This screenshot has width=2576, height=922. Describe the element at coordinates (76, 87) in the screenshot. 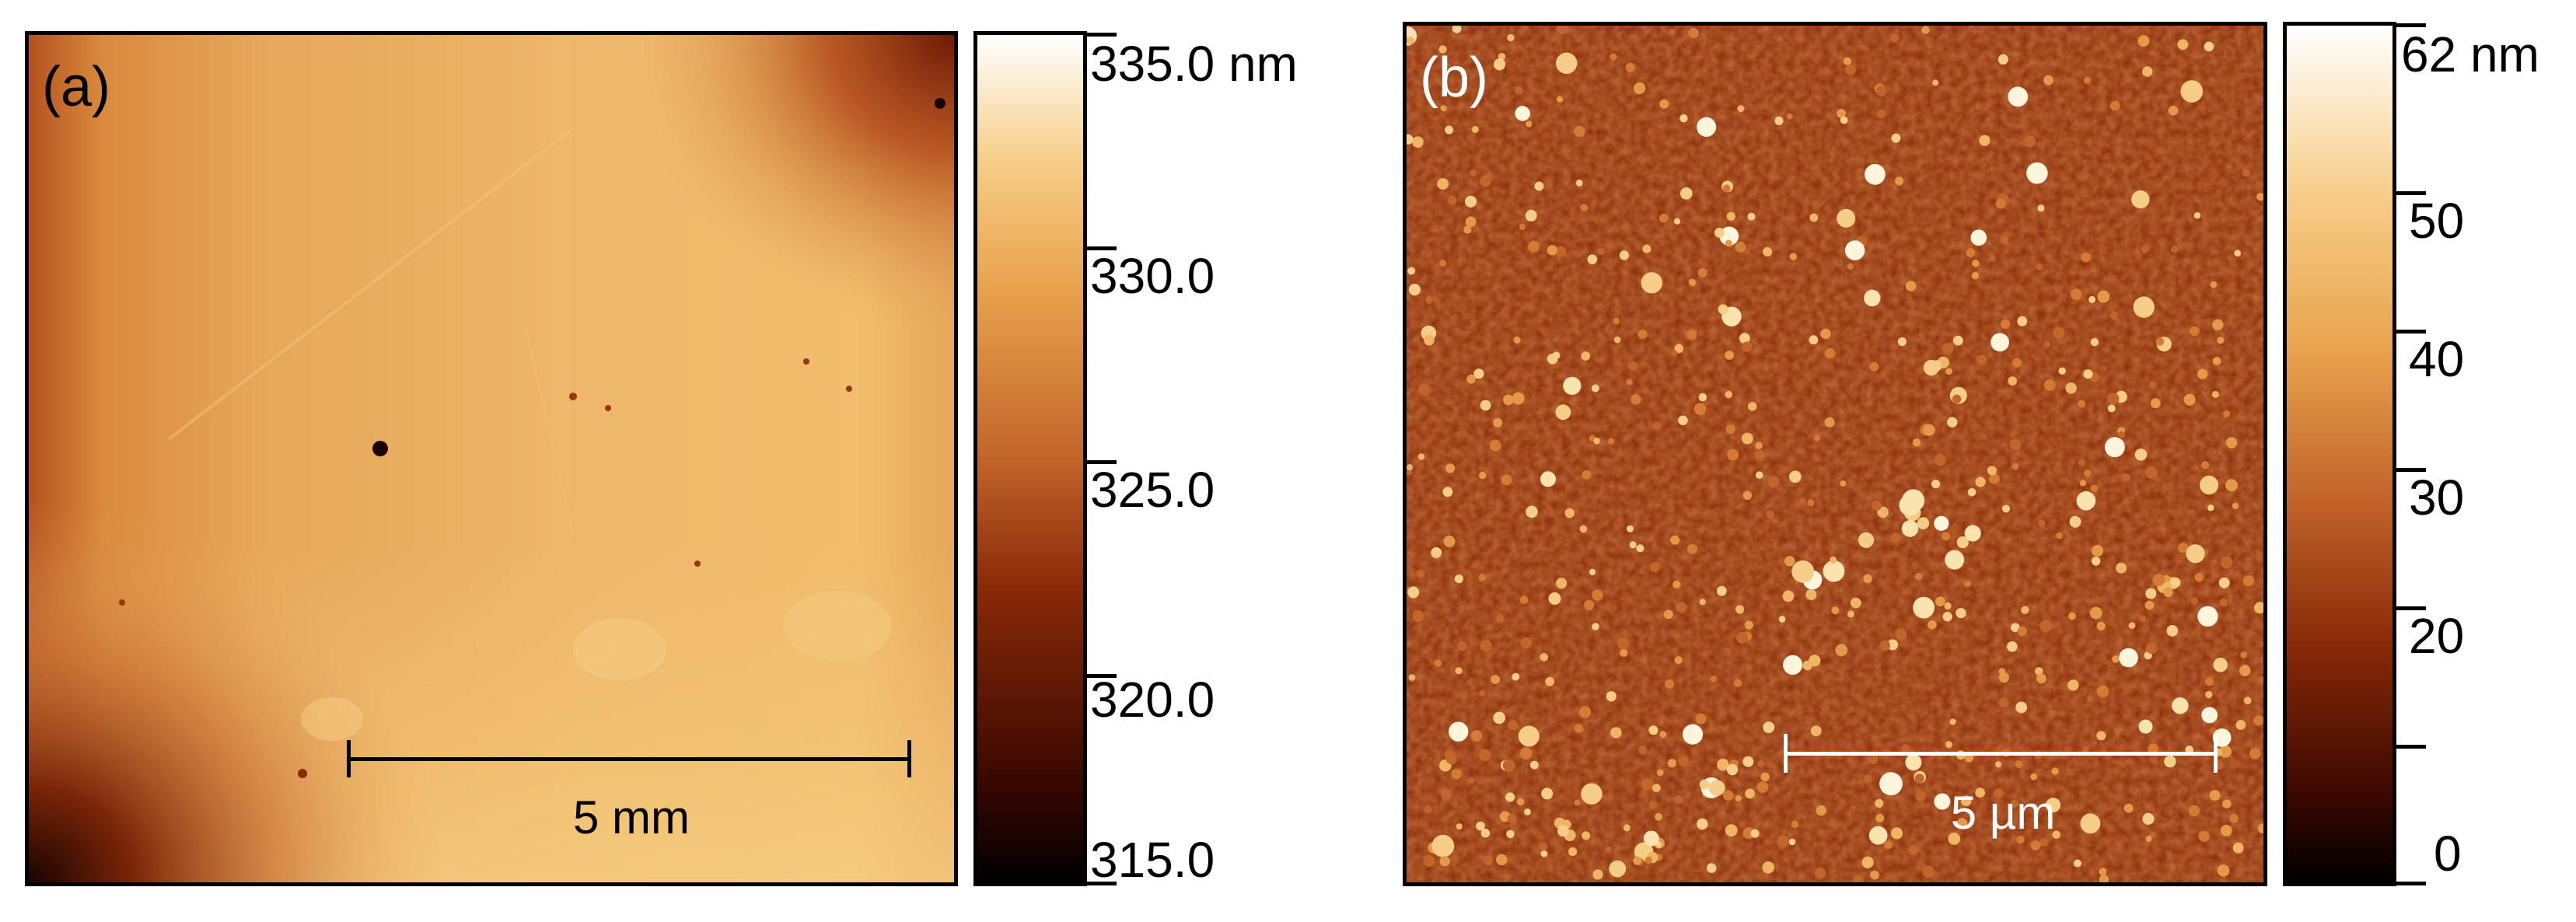

I see `panel-label-a: (a)` at that location.